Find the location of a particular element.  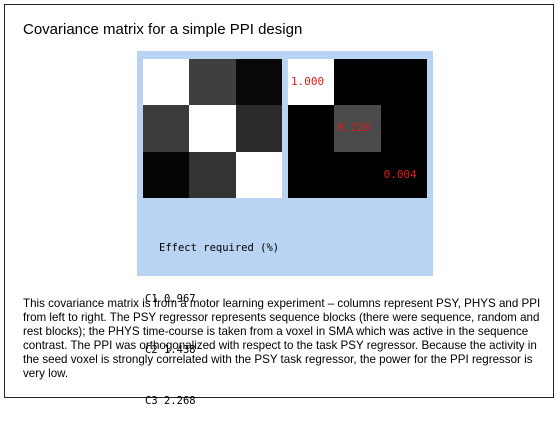

diagonal-value-label: 0.226 is located at coordinates (353, 127).